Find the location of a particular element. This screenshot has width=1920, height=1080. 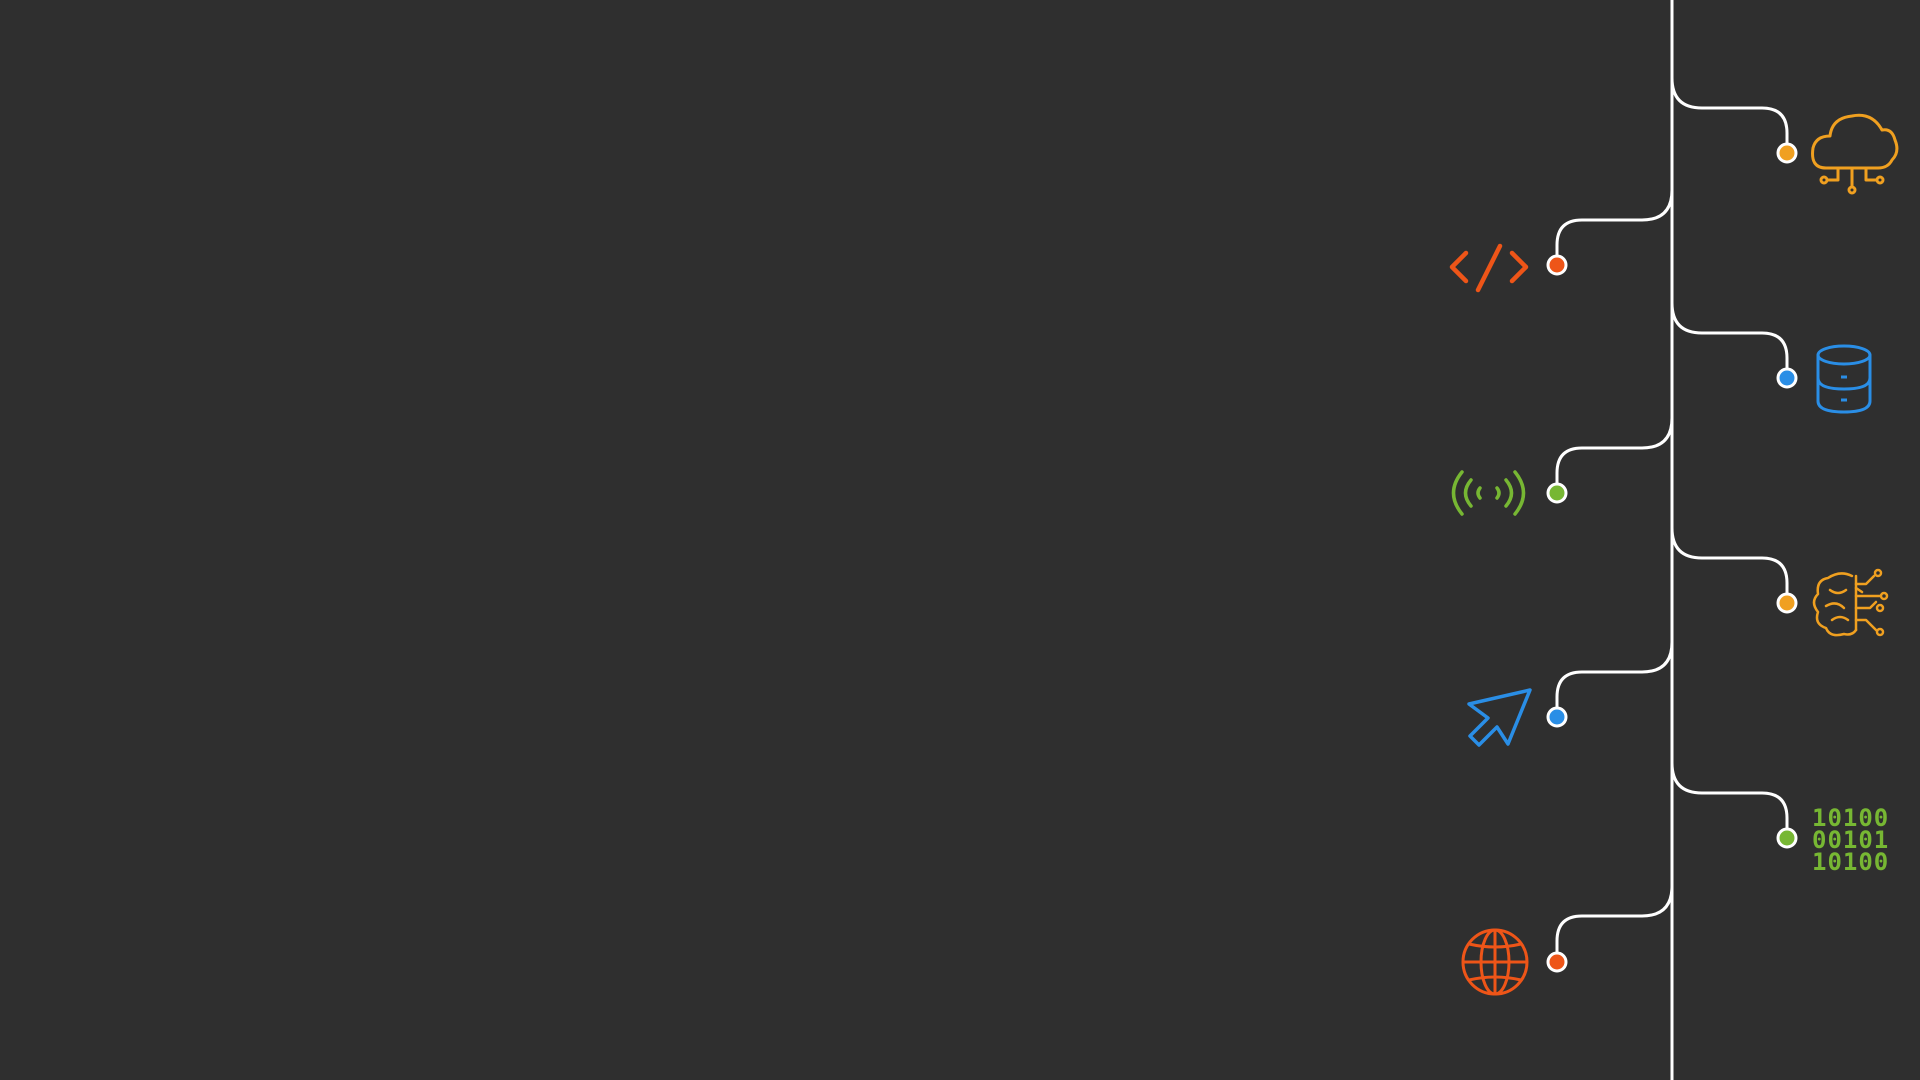

dot-wireless is located at coordinates (1557, 493).